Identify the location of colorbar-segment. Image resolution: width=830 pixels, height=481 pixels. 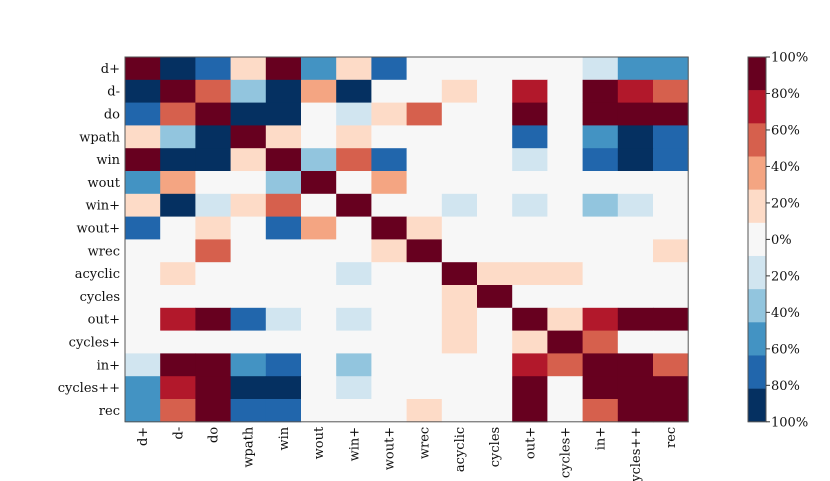
(757, 405).